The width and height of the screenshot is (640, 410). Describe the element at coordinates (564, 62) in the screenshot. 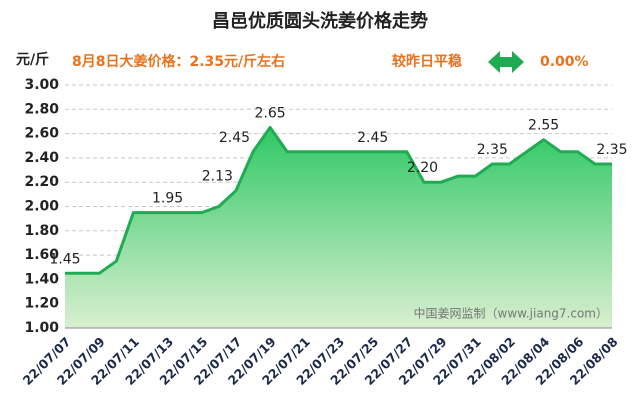

I see `change-value: 0.00%` at that location.